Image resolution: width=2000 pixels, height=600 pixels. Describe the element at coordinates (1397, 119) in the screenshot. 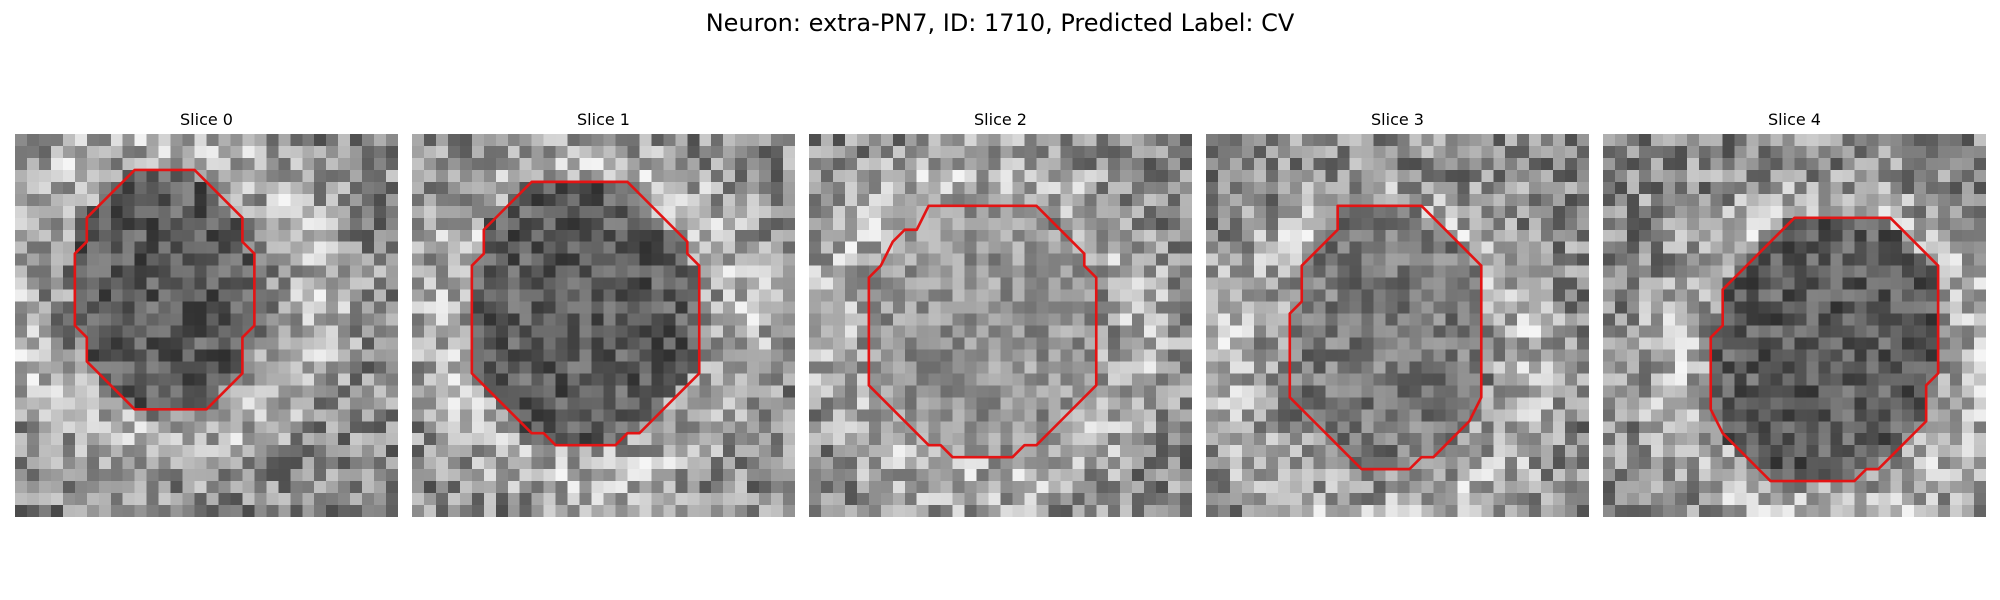

I see `slice-title: Slice 3` at that location.